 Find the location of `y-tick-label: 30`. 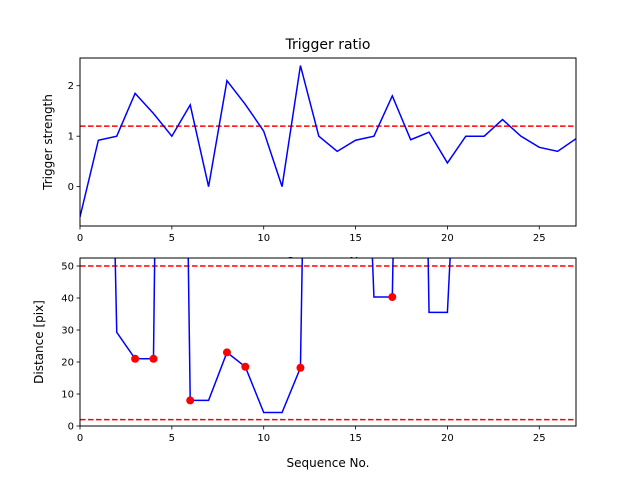

y-tick-label: 30 is located at coordinates (67, 331).